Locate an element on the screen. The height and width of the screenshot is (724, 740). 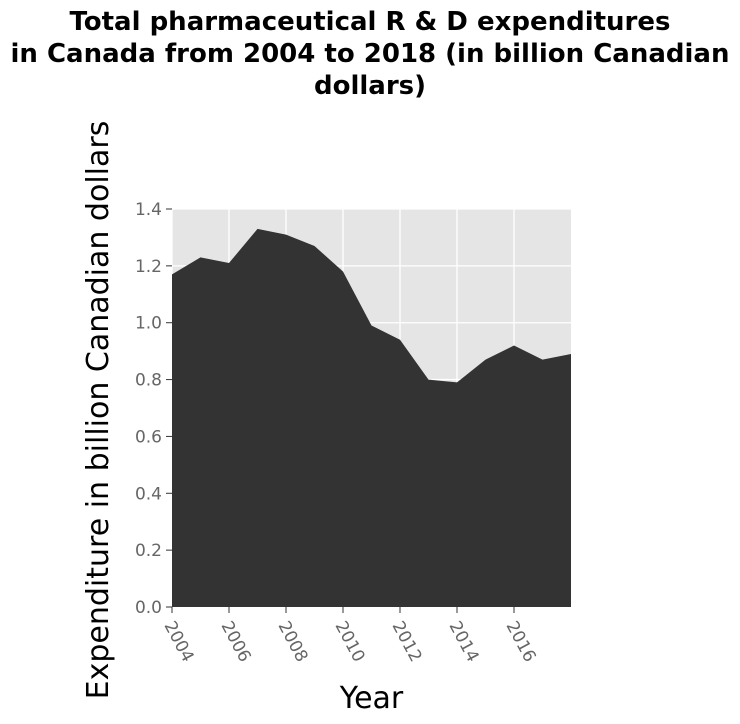
x-tick-label: 2012 is located at coordinates (407, 642).